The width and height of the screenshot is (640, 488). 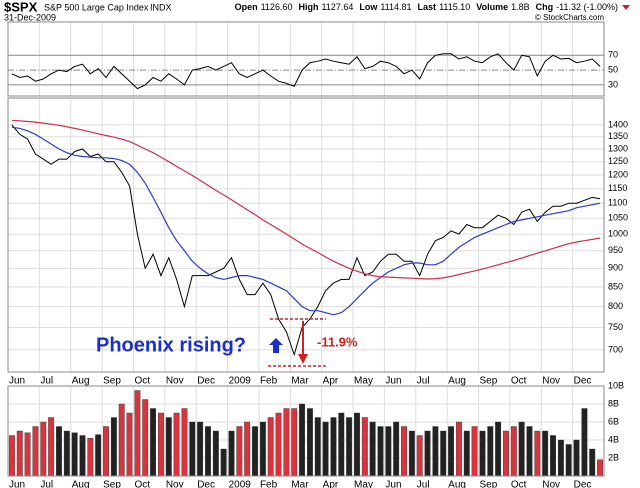 What do you see at coordinates (161, 7) in the screenshot?
I see `exchange: INDX` at bounding box center [161, 7].